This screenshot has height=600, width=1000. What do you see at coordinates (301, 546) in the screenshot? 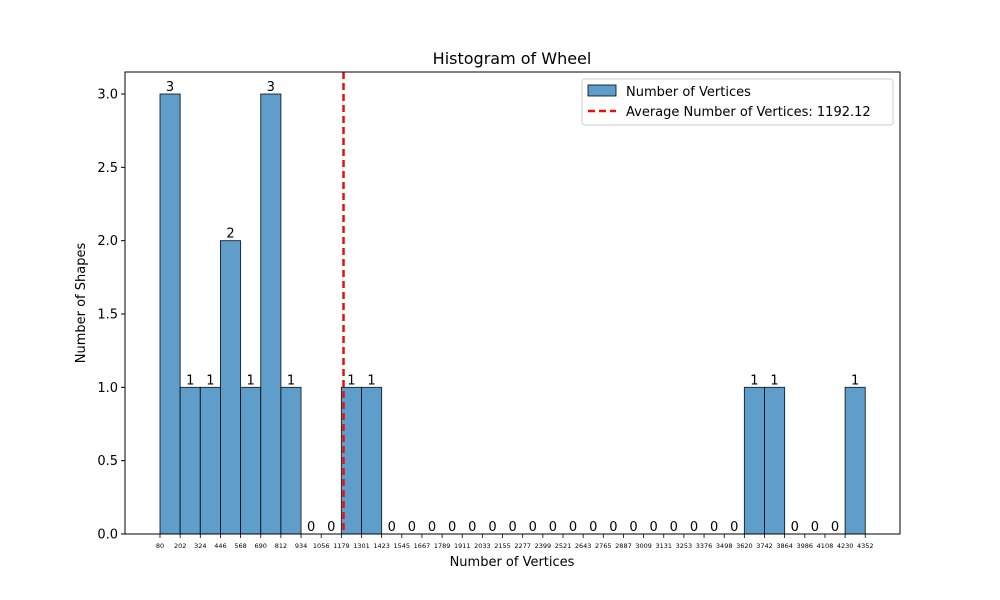
I see `x-tick-label: 934` at bounding box center [301, 546].